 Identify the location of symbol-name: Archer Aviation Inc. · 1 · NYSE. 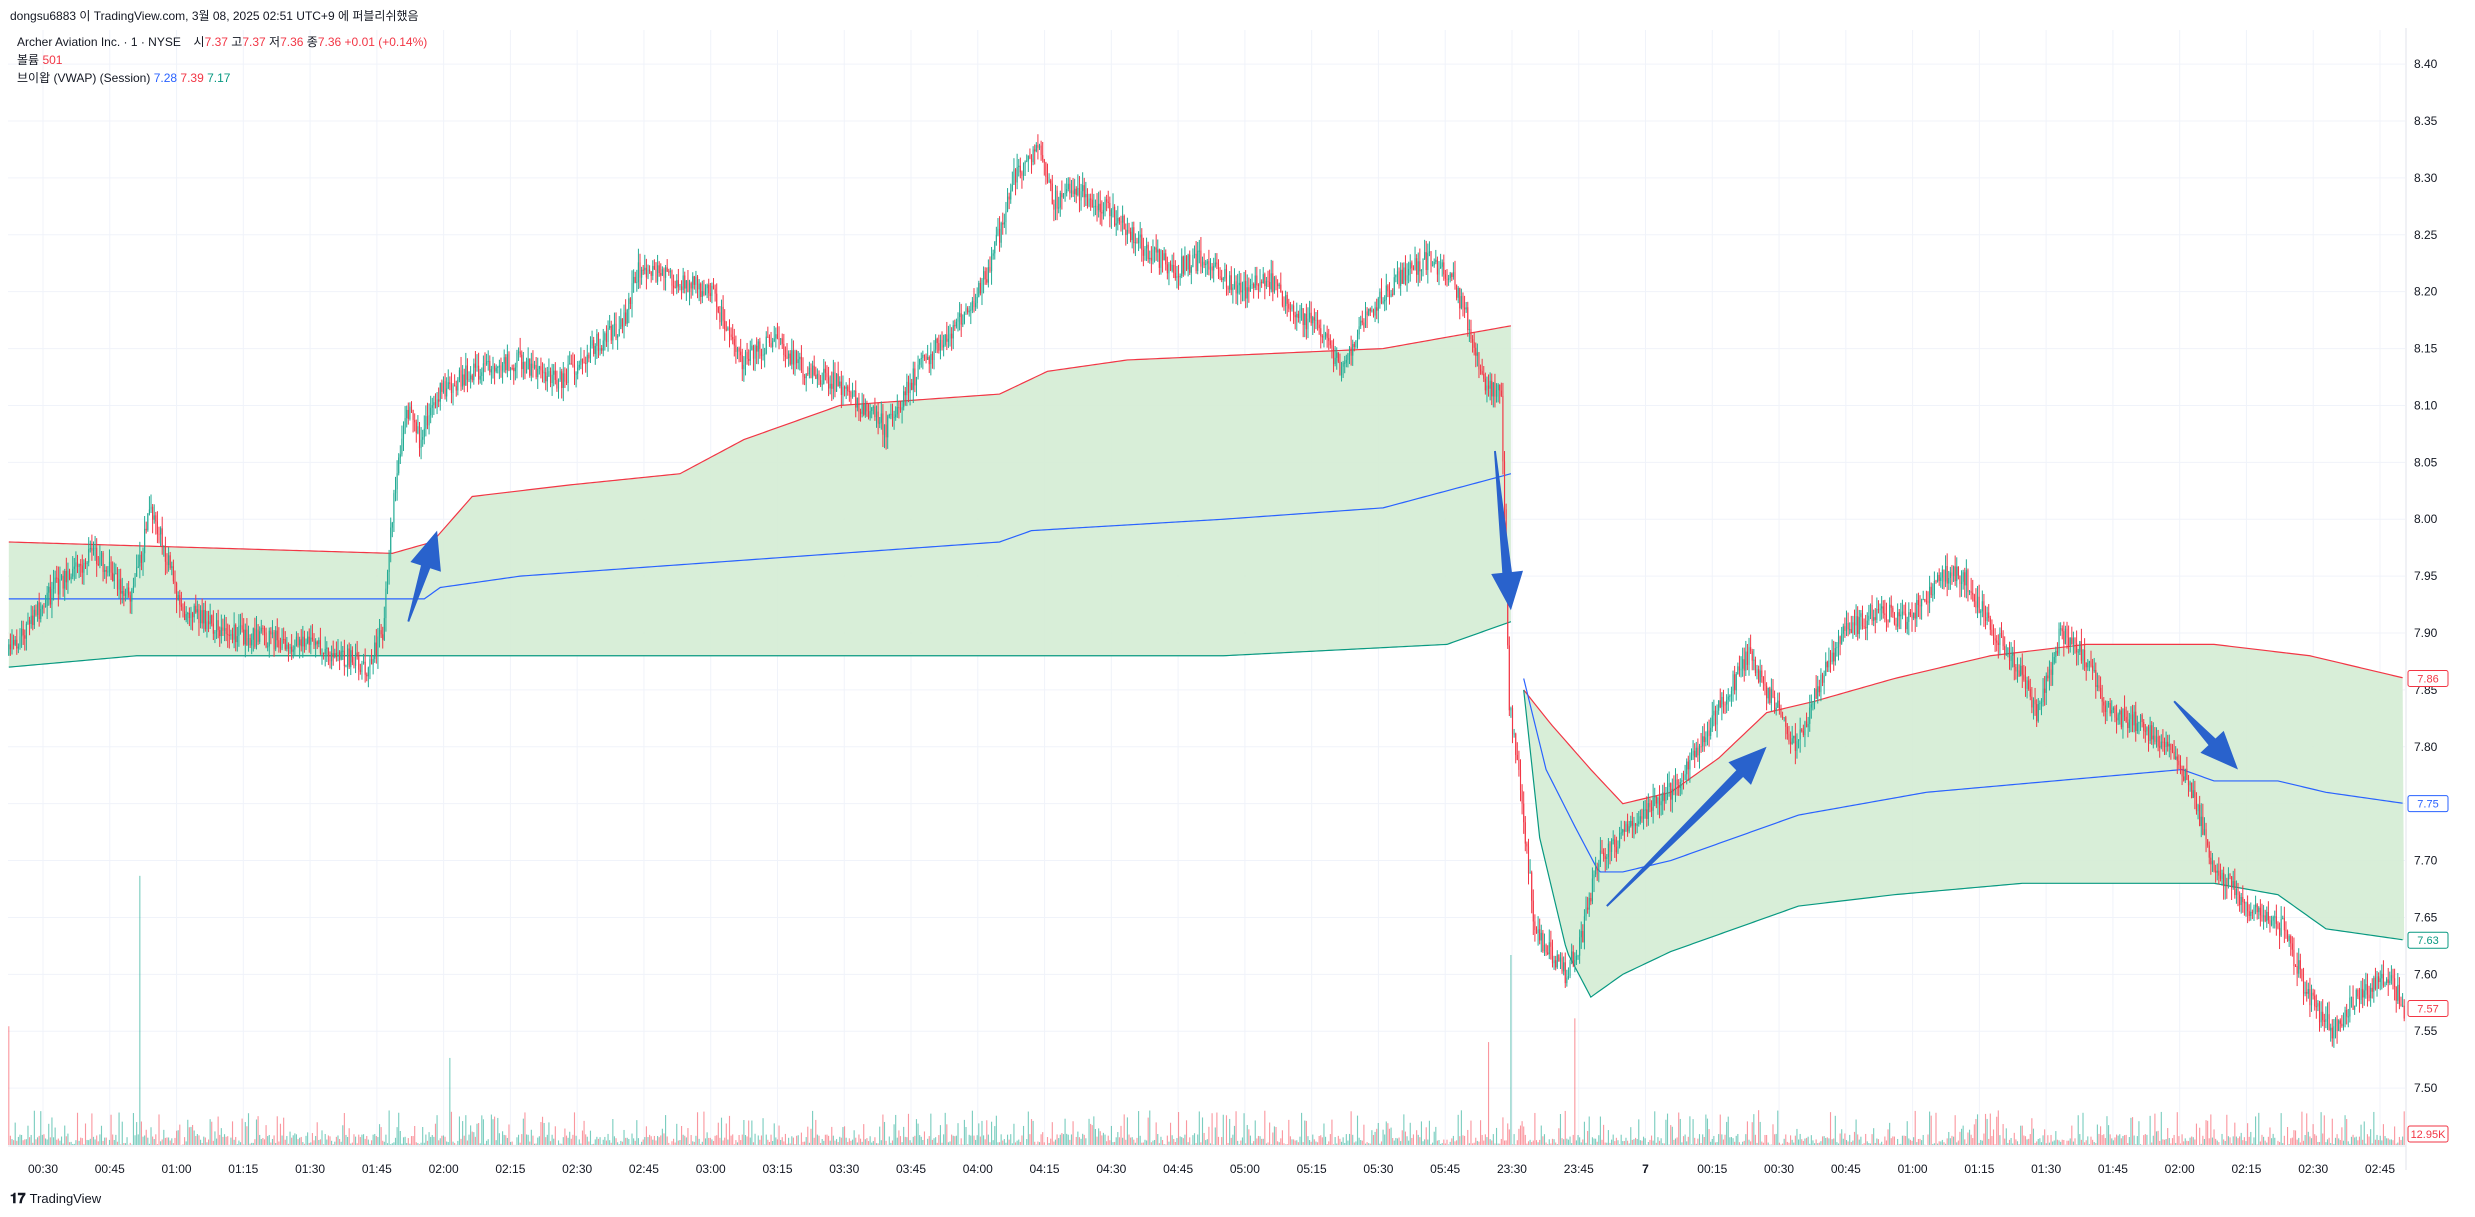
(99, 42).